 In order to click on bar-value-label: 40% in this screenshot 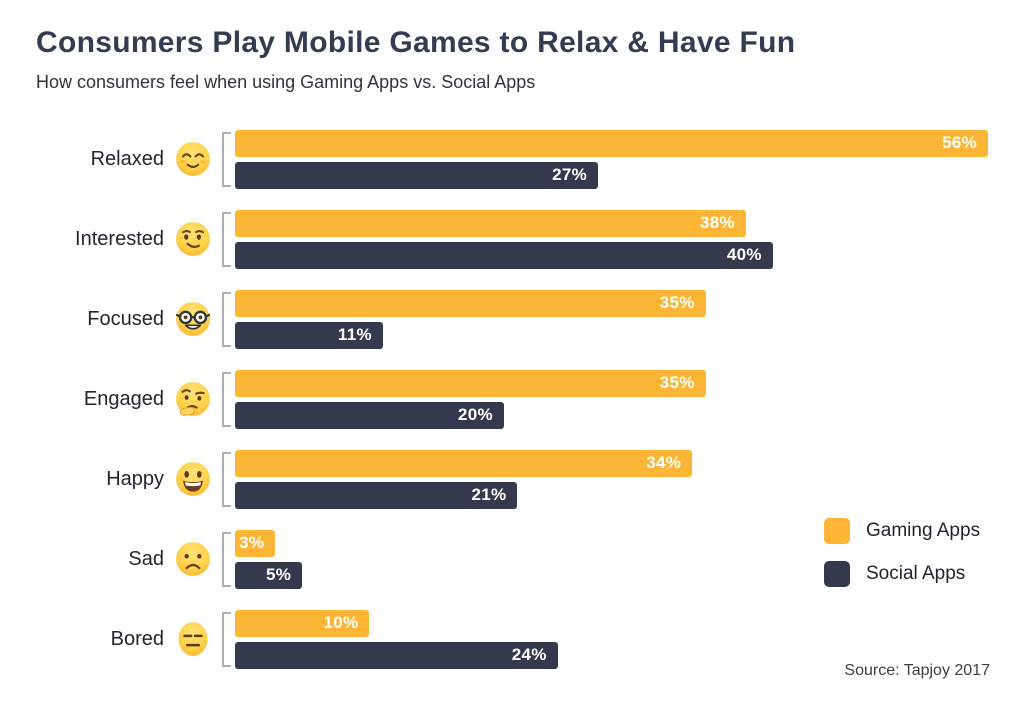, I will do `click(744, 254)`.